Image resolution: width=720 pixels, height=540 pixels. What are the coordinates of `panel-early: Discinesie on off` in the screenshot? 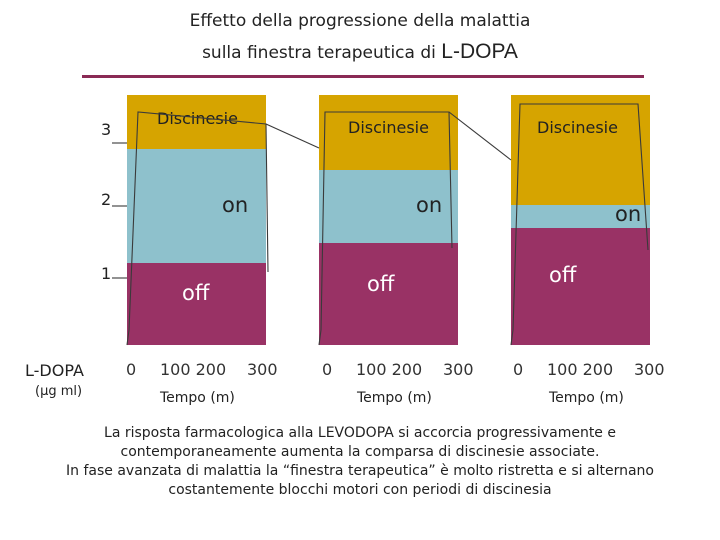 It's located at (196, 220).